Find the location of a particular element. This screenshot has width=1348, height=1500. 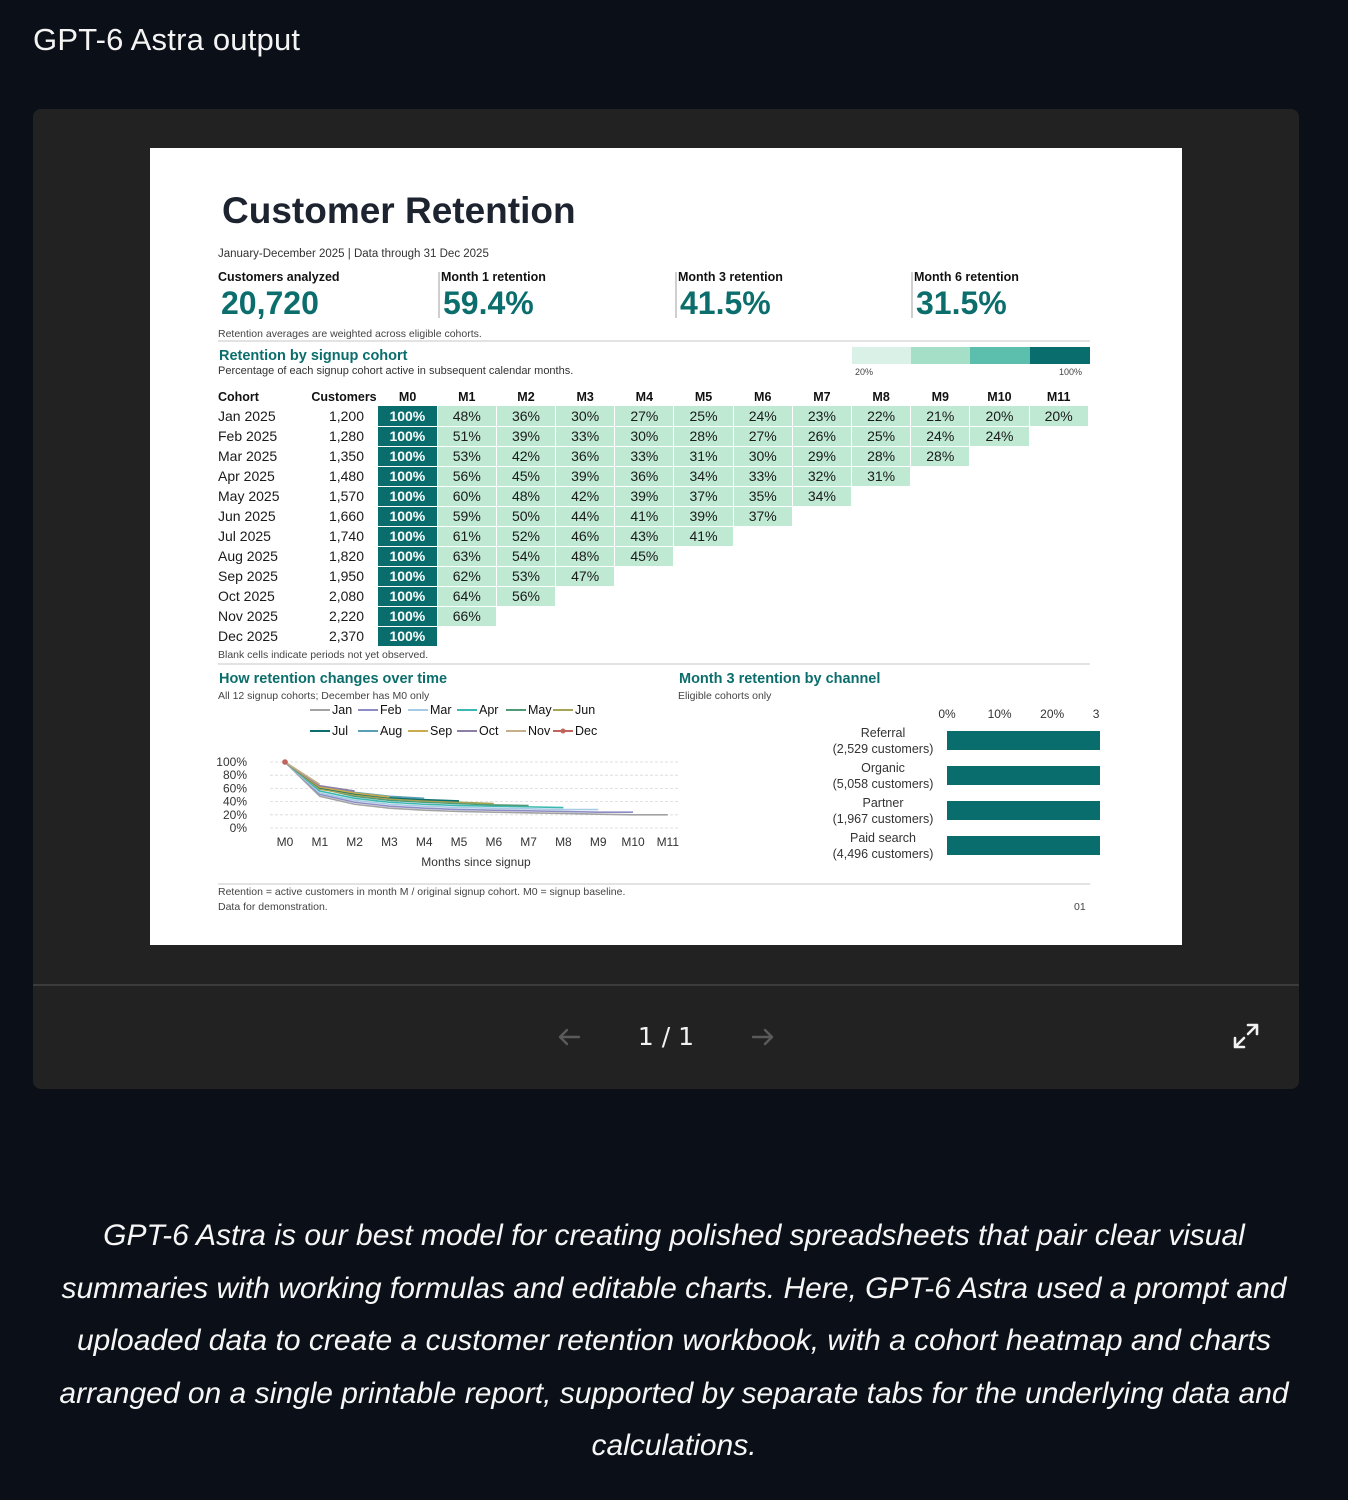

retention-cell: 62% is located at coordinates (467, 576).